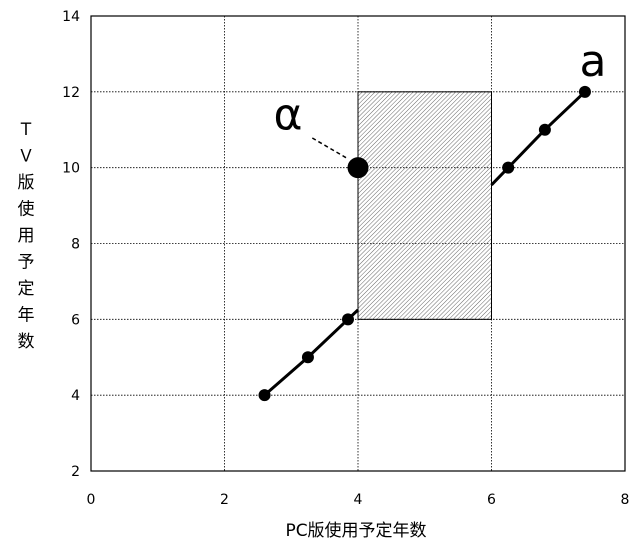  What do you see at coordinates (358, 500) in the screenshot?
I see `x-tick-label-4: 4` at bounding box center [358, 500].